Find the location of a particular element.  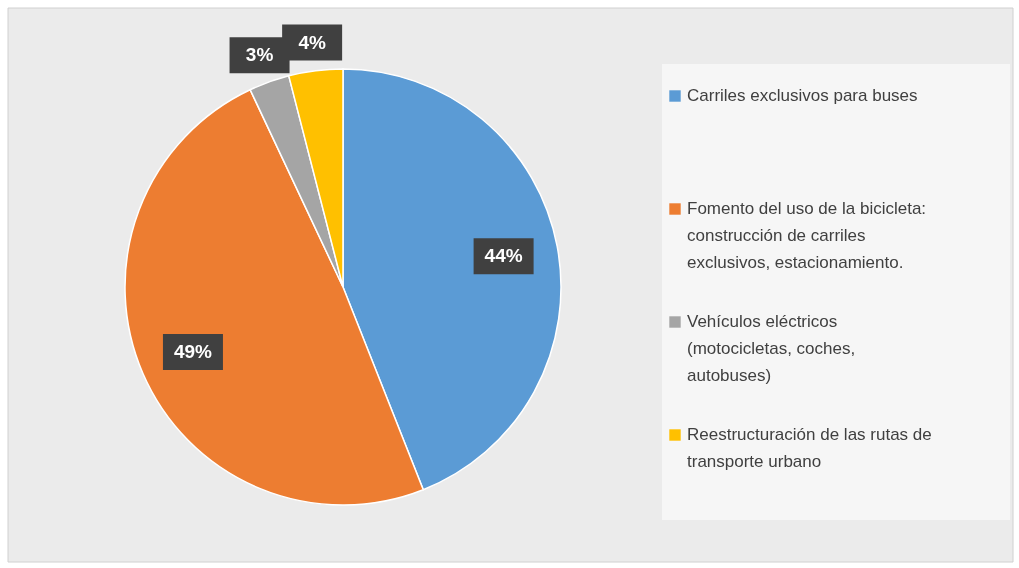

legend-label: Vehículos eléctricos (motocicletas, coches, autobuses) is located at coordinates (771, 348).